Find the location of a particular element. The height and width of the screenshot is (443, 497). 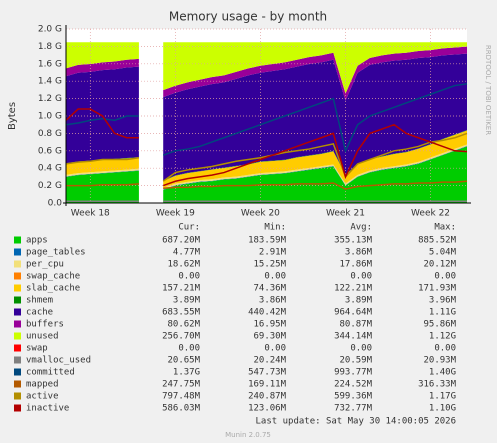

x-tick-label: Week 18 is located at coordinates (90, 214).